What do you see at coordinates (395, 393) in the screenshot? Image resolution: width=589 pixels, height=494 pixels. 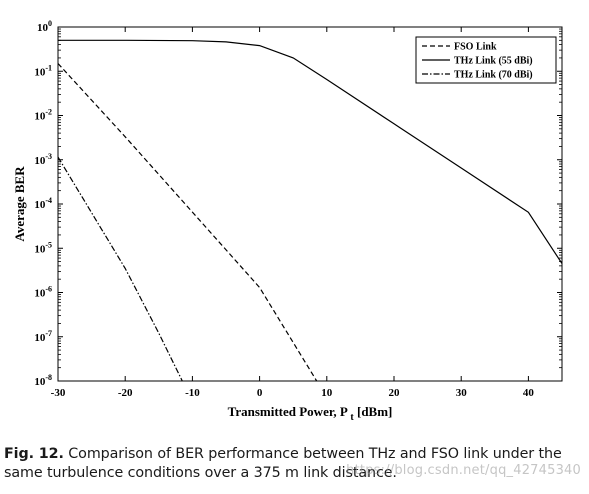 I see `x-tick-label: 20` at bounding box center [395, 393].